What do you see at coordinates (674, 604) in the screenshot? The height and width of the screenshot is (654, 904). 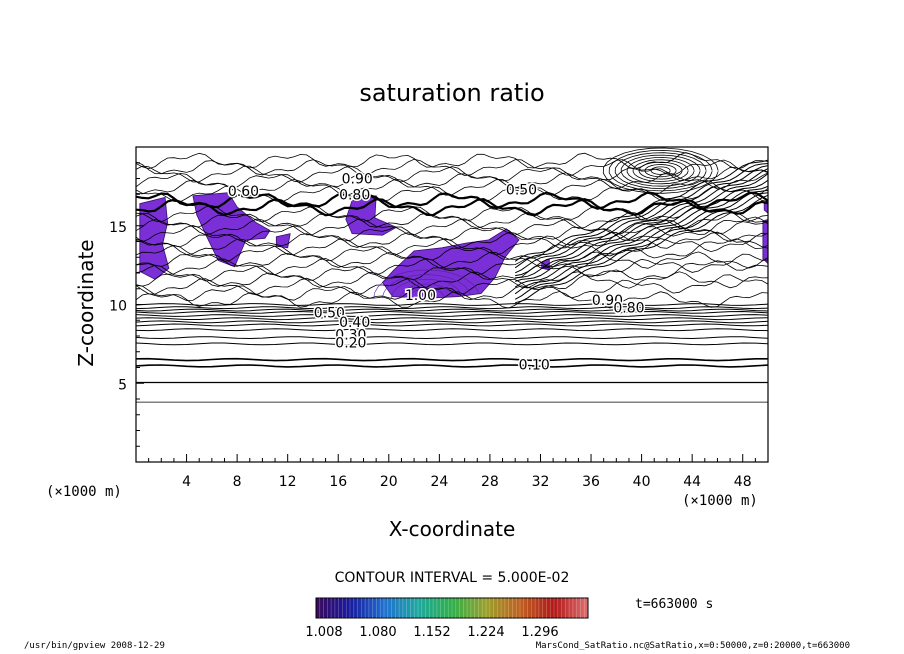 I see `time-label: t=663000 s` at bounding box center [674, 604].